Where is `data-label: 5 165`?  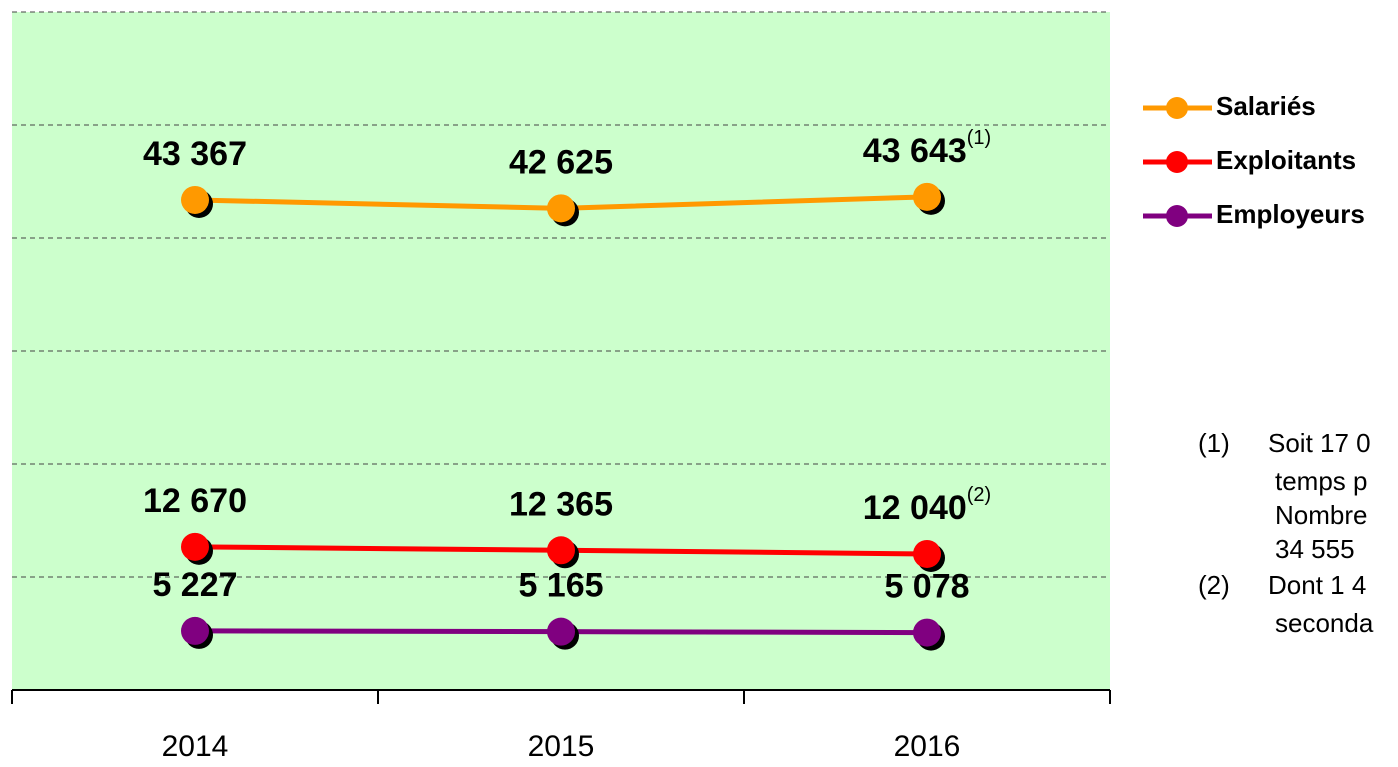 data-label: 5 165 is located at coordinates (560, 586).